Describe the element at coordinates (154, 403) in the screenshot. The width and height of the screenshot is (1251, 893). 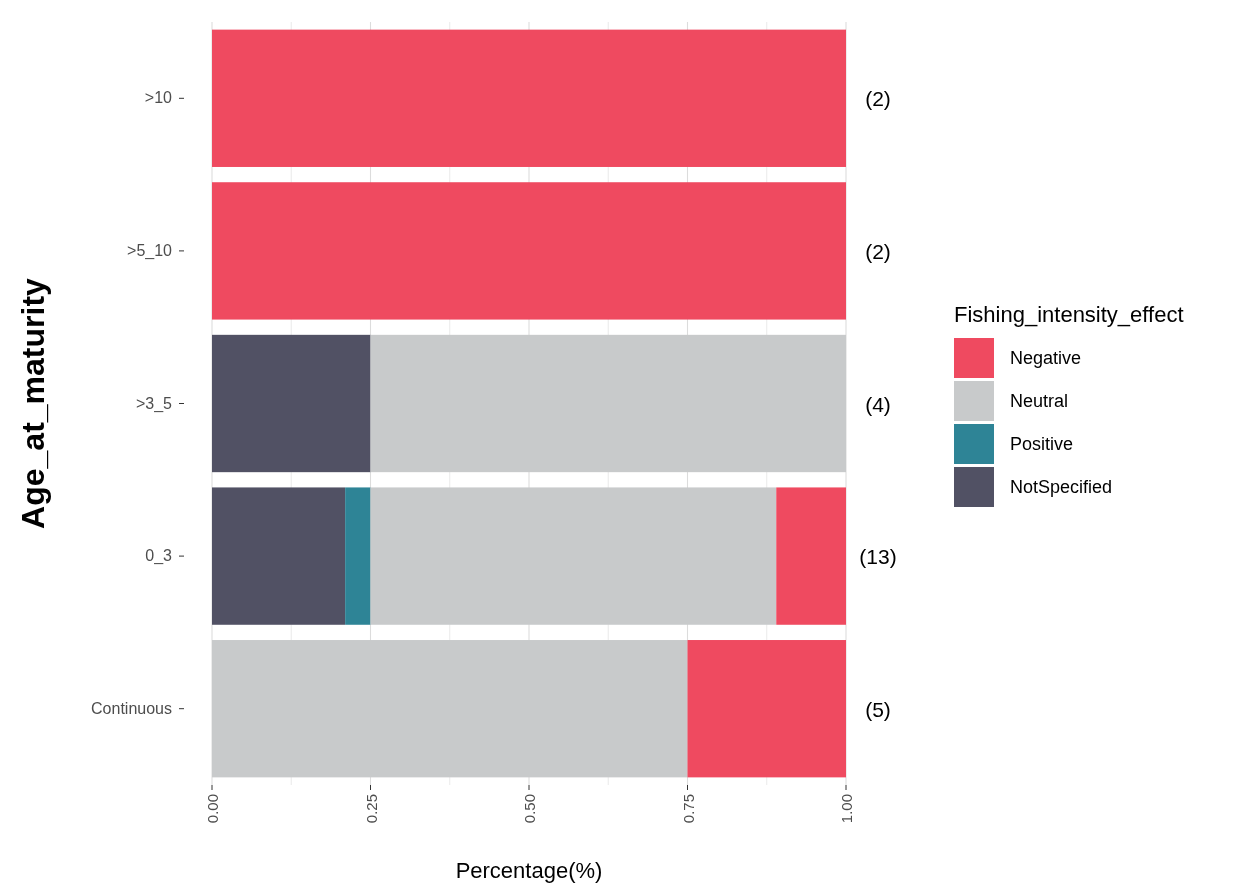
I see `y-tick-label: >3_5` at that location.